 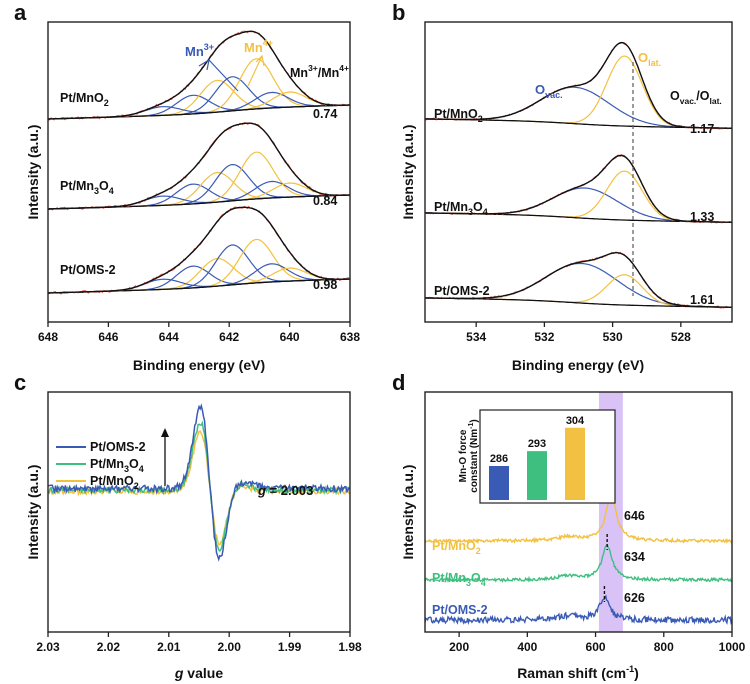 I want to click on panel-a-ratio-3: 0.98, so click(x=325, y=285).